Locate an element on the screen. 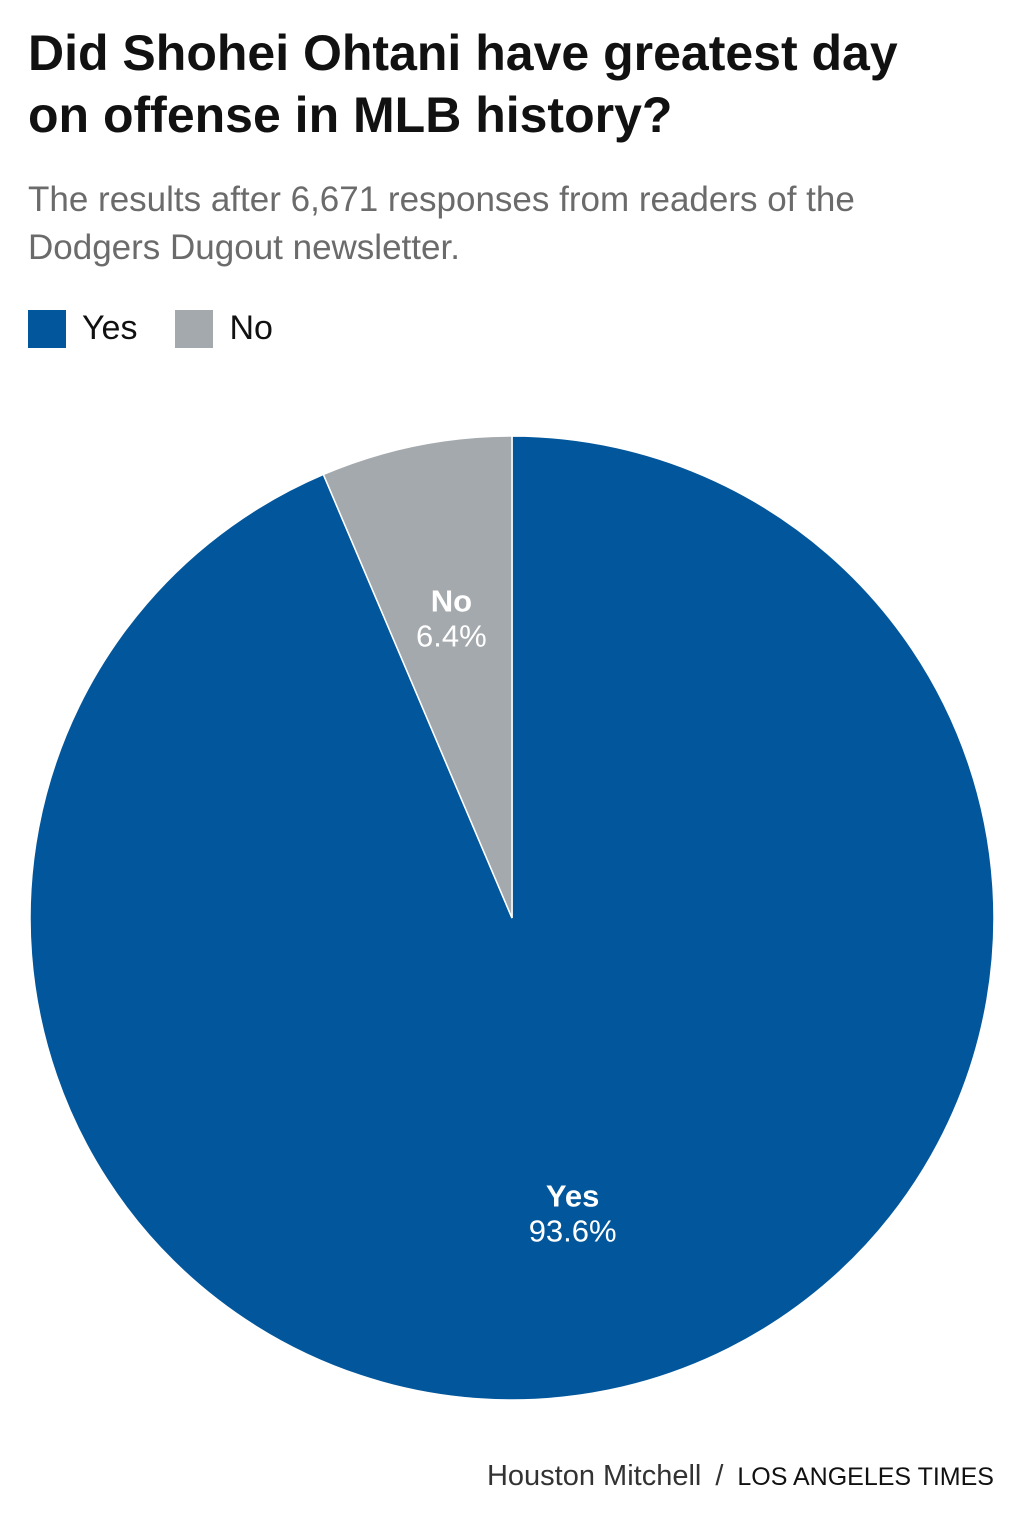  legend-item: Yes is located at coordinates (82, 328).